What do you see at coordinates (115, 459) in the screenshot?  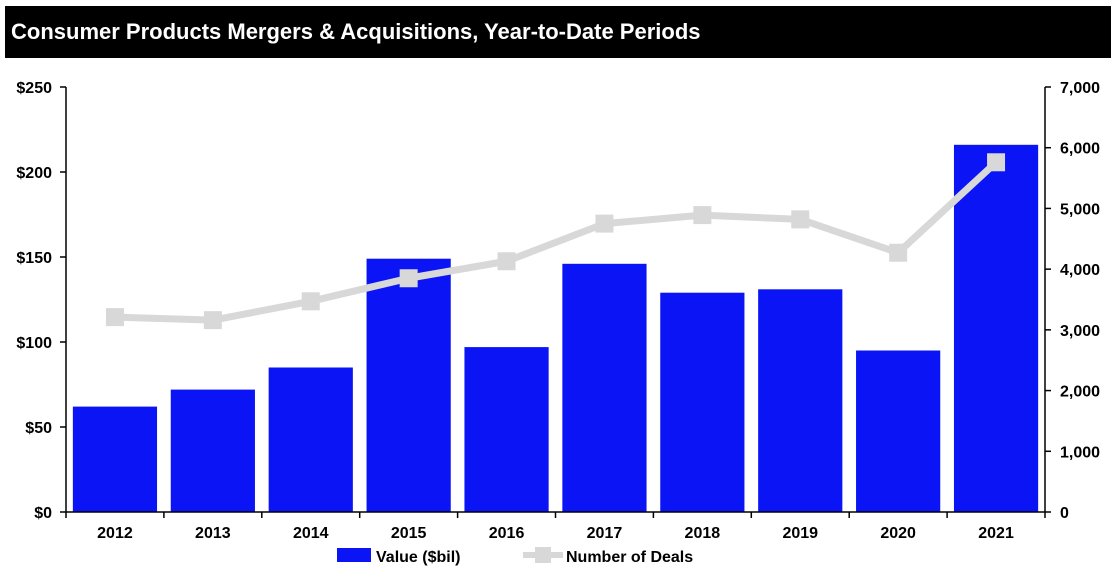 I see `value-bar-2012` at bounding box center [115, 459].